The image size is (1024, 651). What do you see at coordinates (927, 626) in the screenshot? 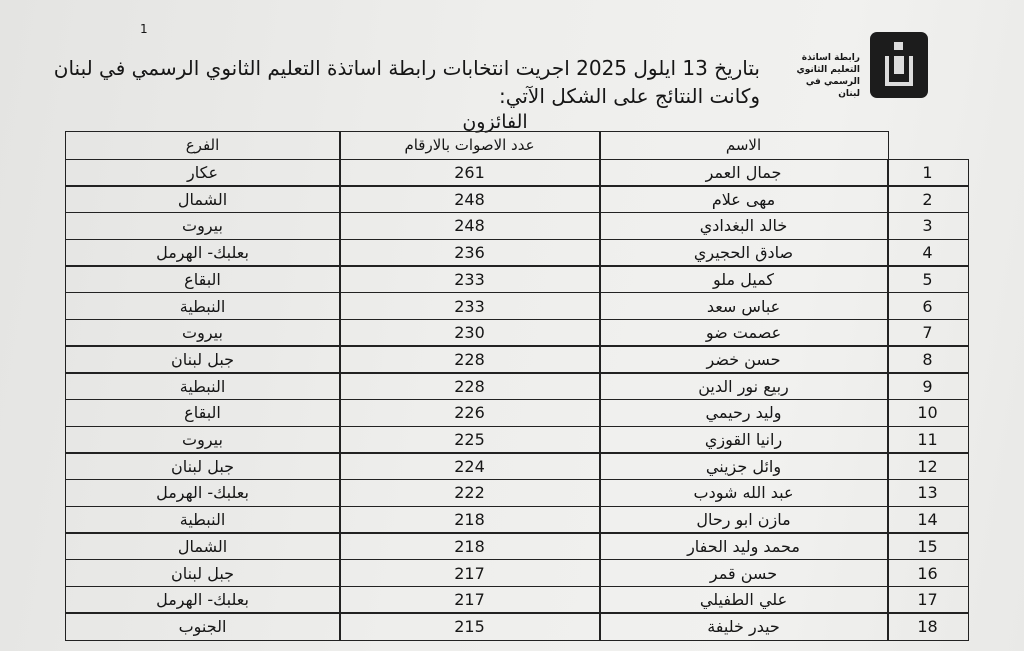
I see `cell-num: 18` at bounding box center [927, 626].